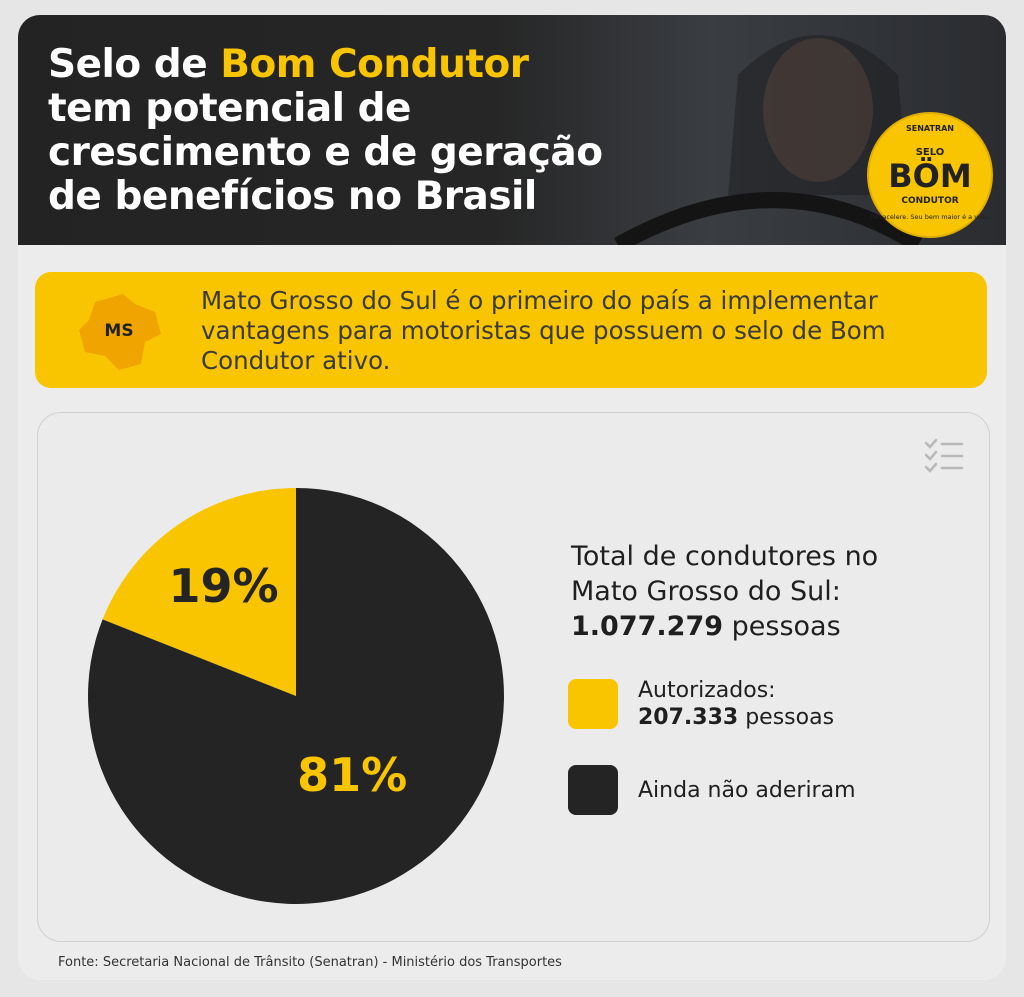  What do you see at coordinates (725, 556) in the screenshot?
I see `summary-line: Total de condutores no` at bounding box center [725, 556].